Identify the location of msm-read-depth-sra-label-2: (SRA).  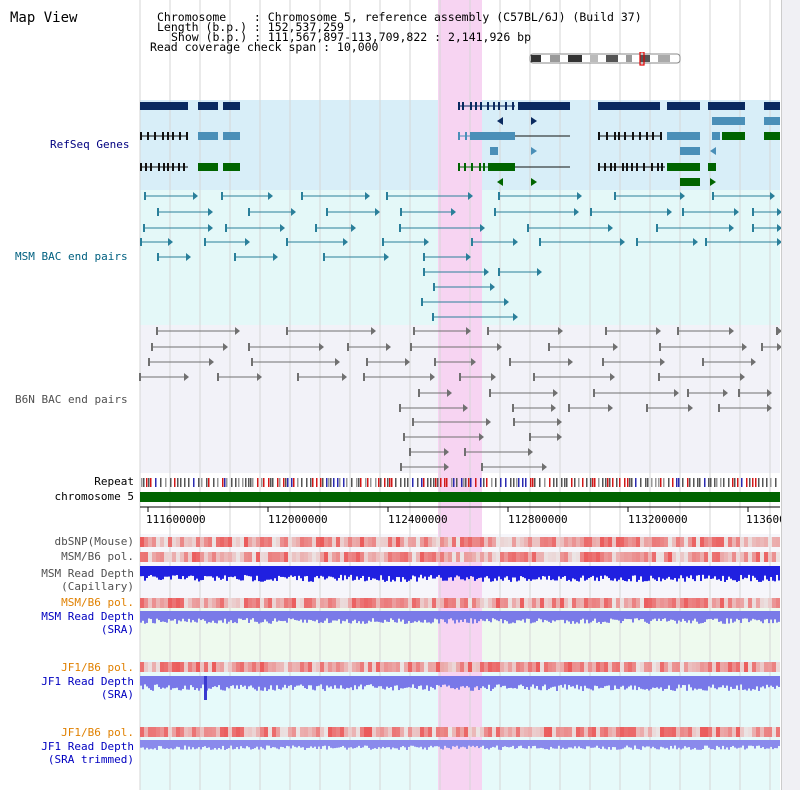
(117, 629).